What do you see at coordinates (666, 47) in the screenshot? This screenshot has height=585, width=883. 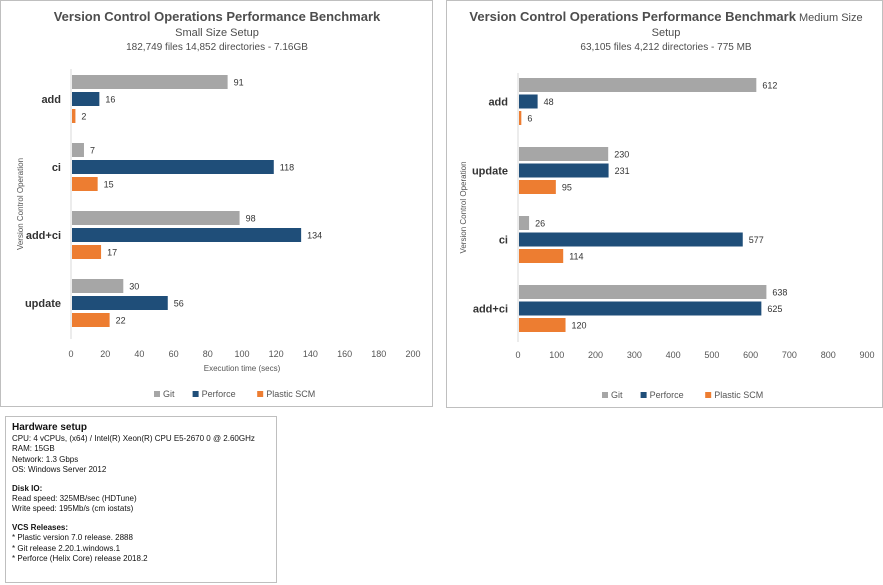 I see `chart-subtitle-details: 63,105 files 4,212 directories - 775 MB` at bounding box center [666, 47].